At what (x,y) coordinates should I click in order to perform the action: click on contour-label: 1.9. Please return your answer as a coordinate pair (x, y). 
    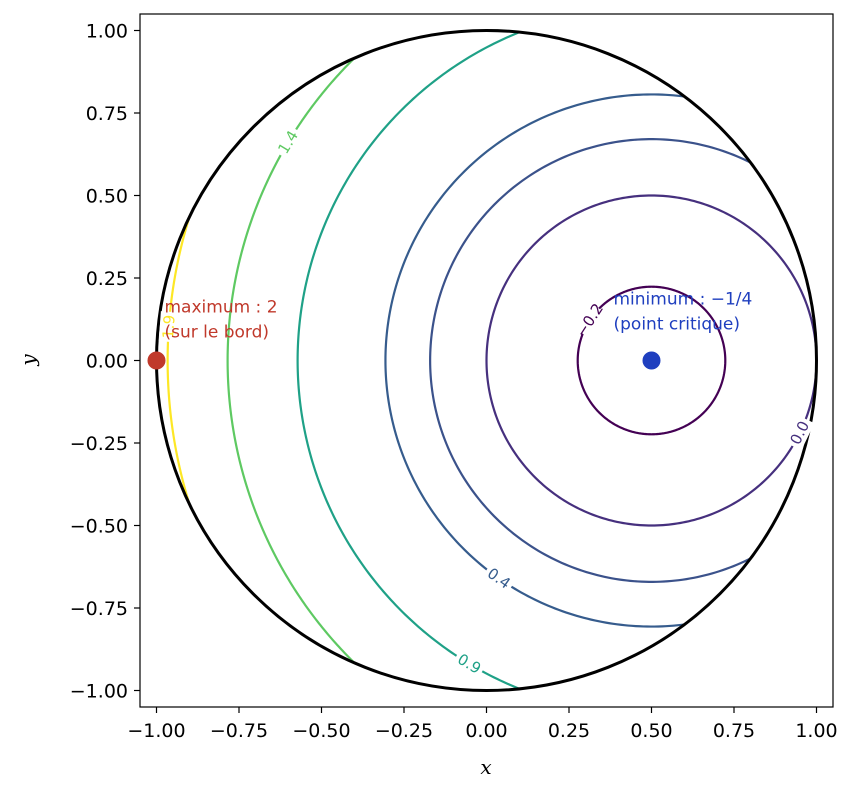
    Looking at the image, I should click on (169, 326).